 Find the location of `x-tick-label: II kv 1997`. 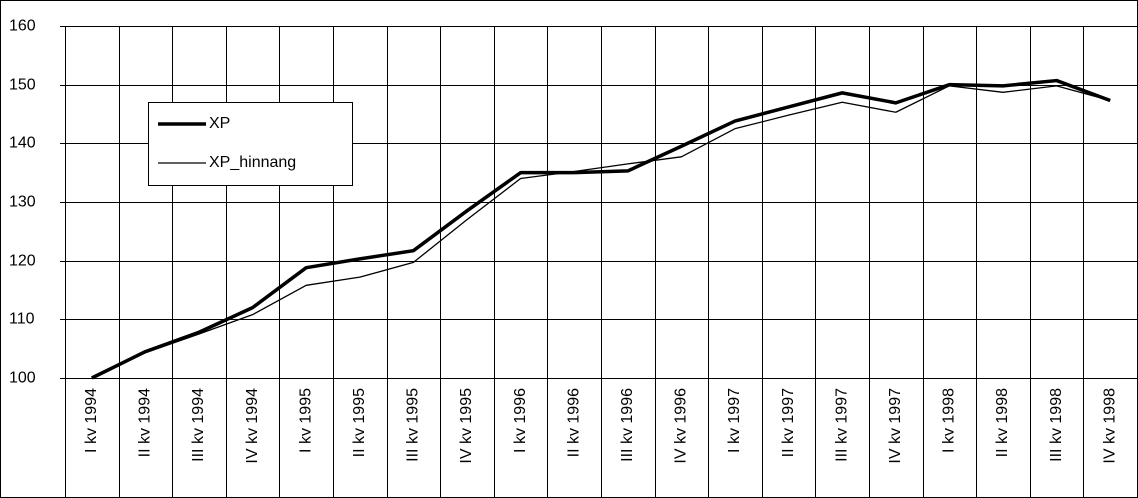

x-tick-label: II kv 1997 is located at coordinates (788, 422).